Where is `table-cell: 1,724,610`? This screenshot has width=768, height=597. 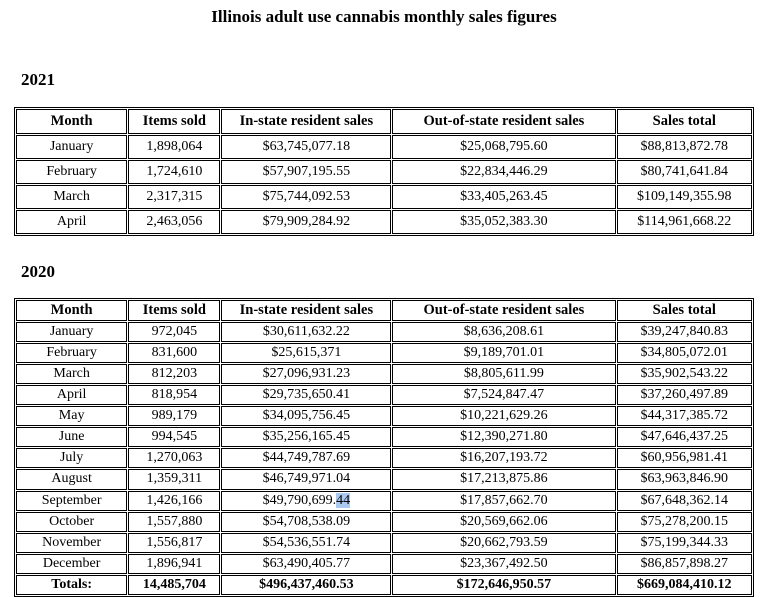
table-cell: 1,724,610 is located at coordinates (174, 171).